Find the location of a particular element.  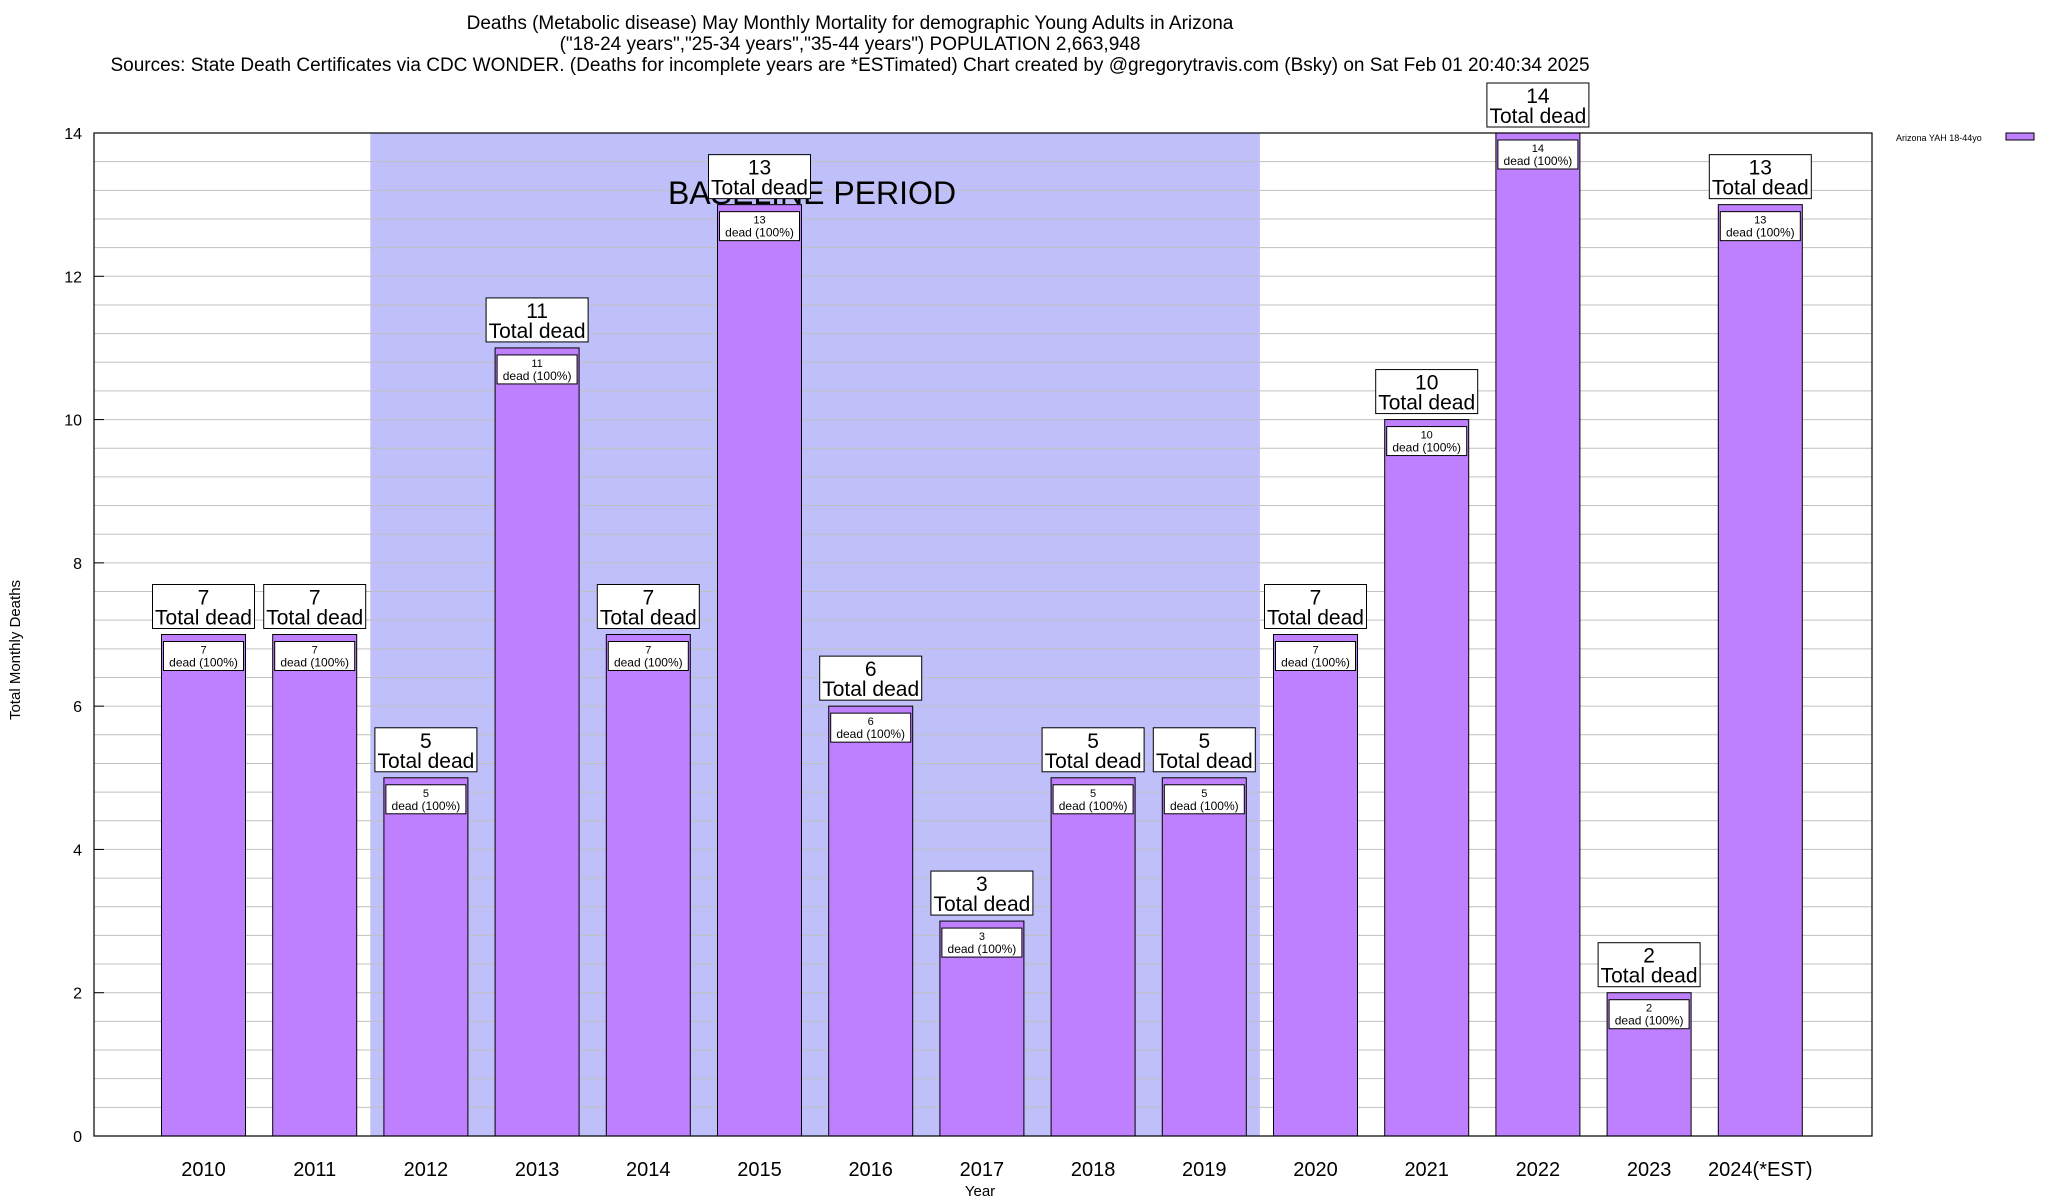

y-tick-label: 4 is located at coordinates (77, 850).